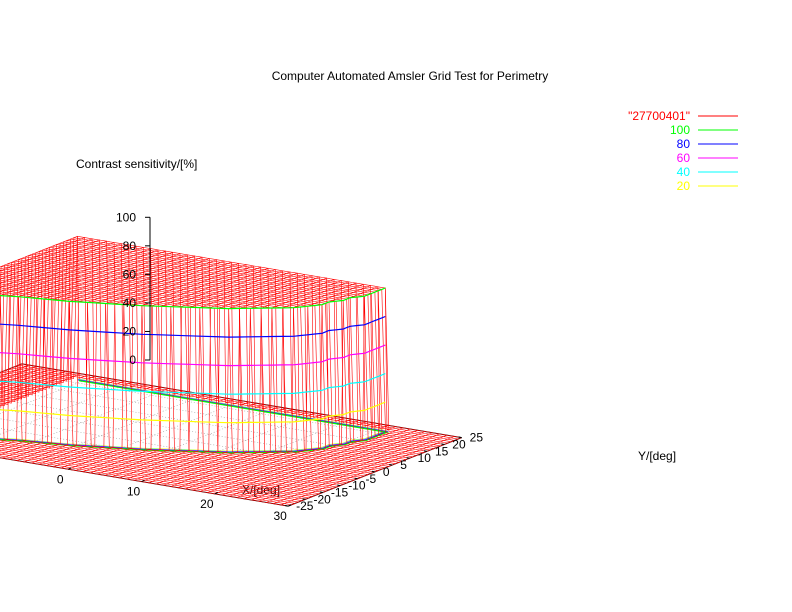 The image size is (792, 612). What do you see at coordinates (684, 144) in the screenshot?
I see `legend-label: 80` at bounding box center [684, 144].